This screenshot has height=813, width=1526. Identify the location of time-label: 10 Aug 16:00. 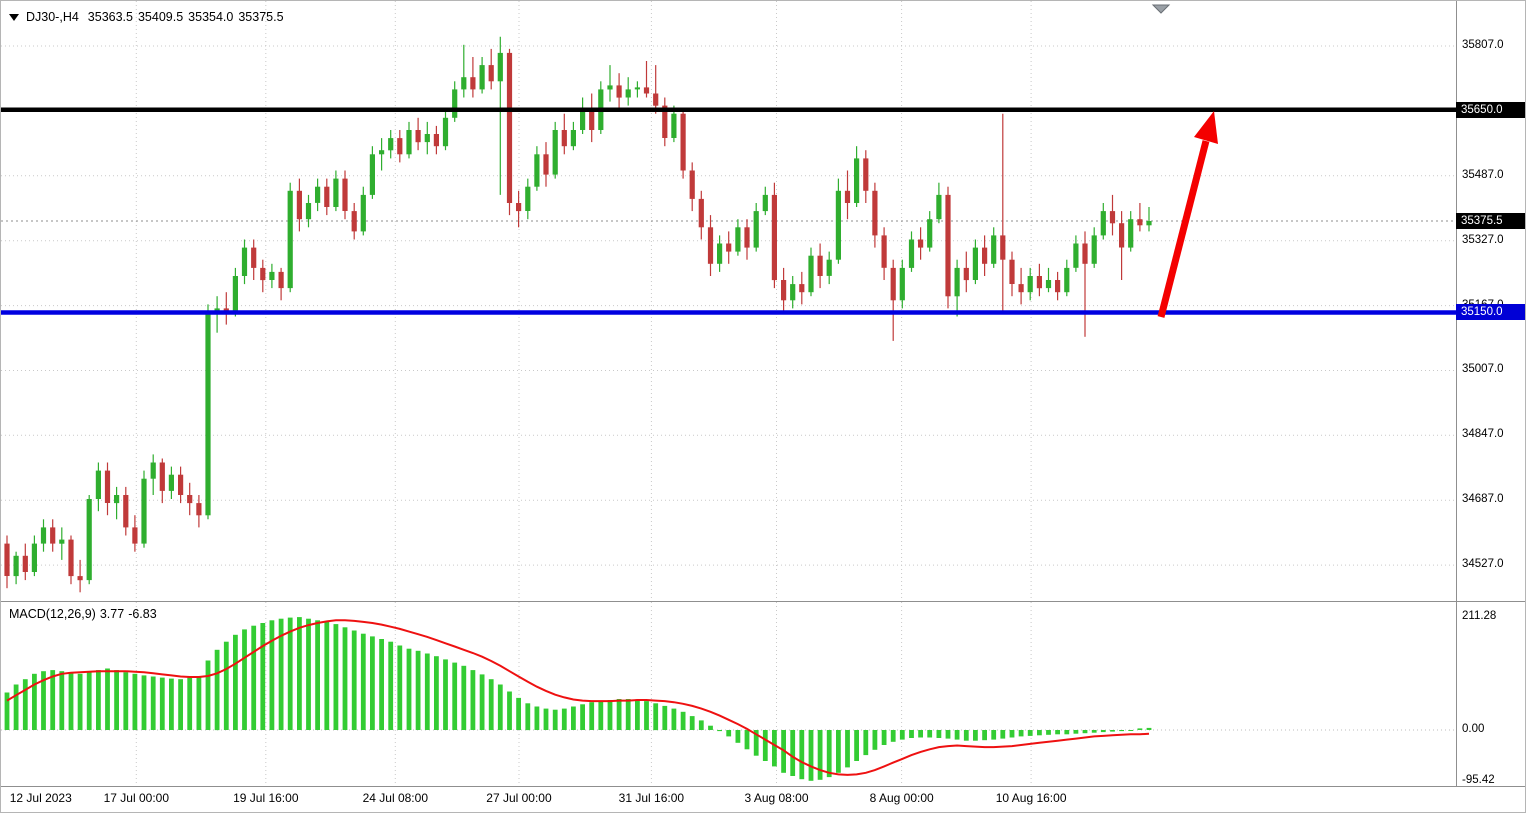
(1031, 798).